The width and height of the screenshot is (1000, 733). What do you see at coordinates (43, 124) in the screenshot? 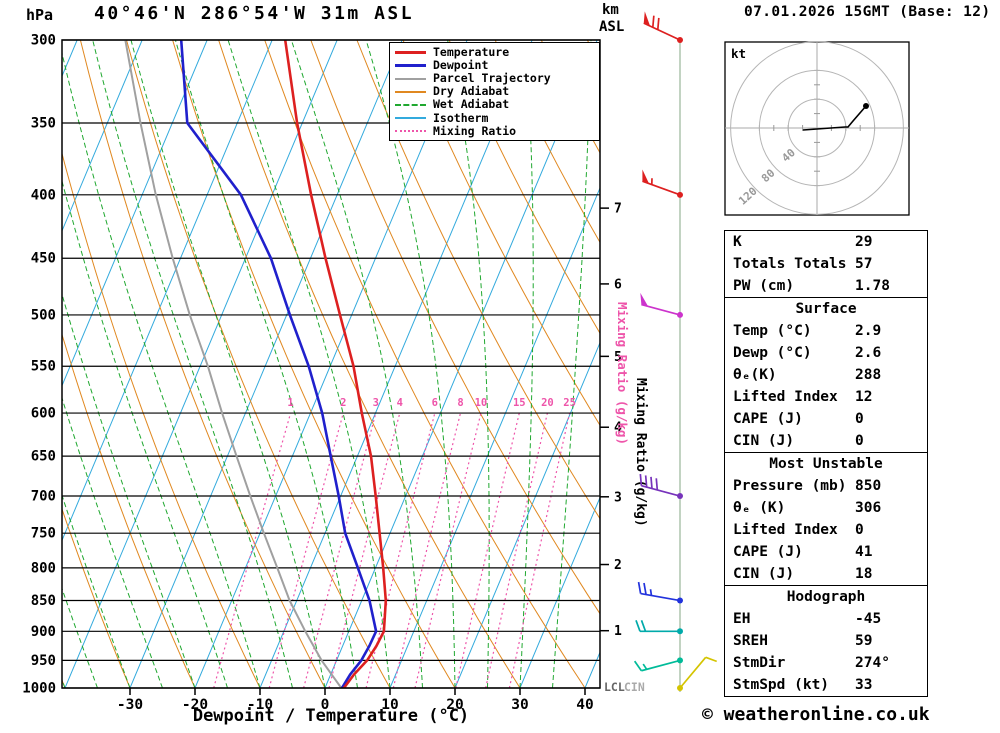
I see `pressure-tick-label: 350` at bounding box center [43, 124].